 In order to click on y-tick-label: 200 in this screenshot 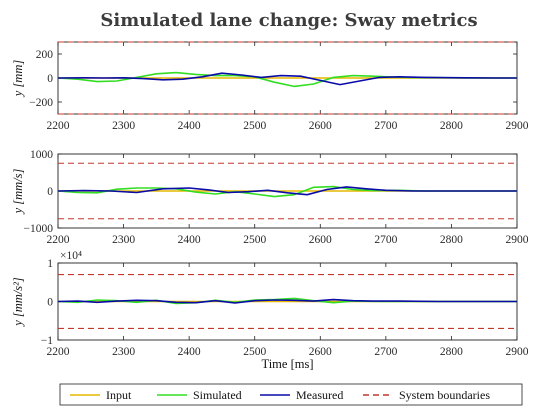, I will do `click(45, 55)`.